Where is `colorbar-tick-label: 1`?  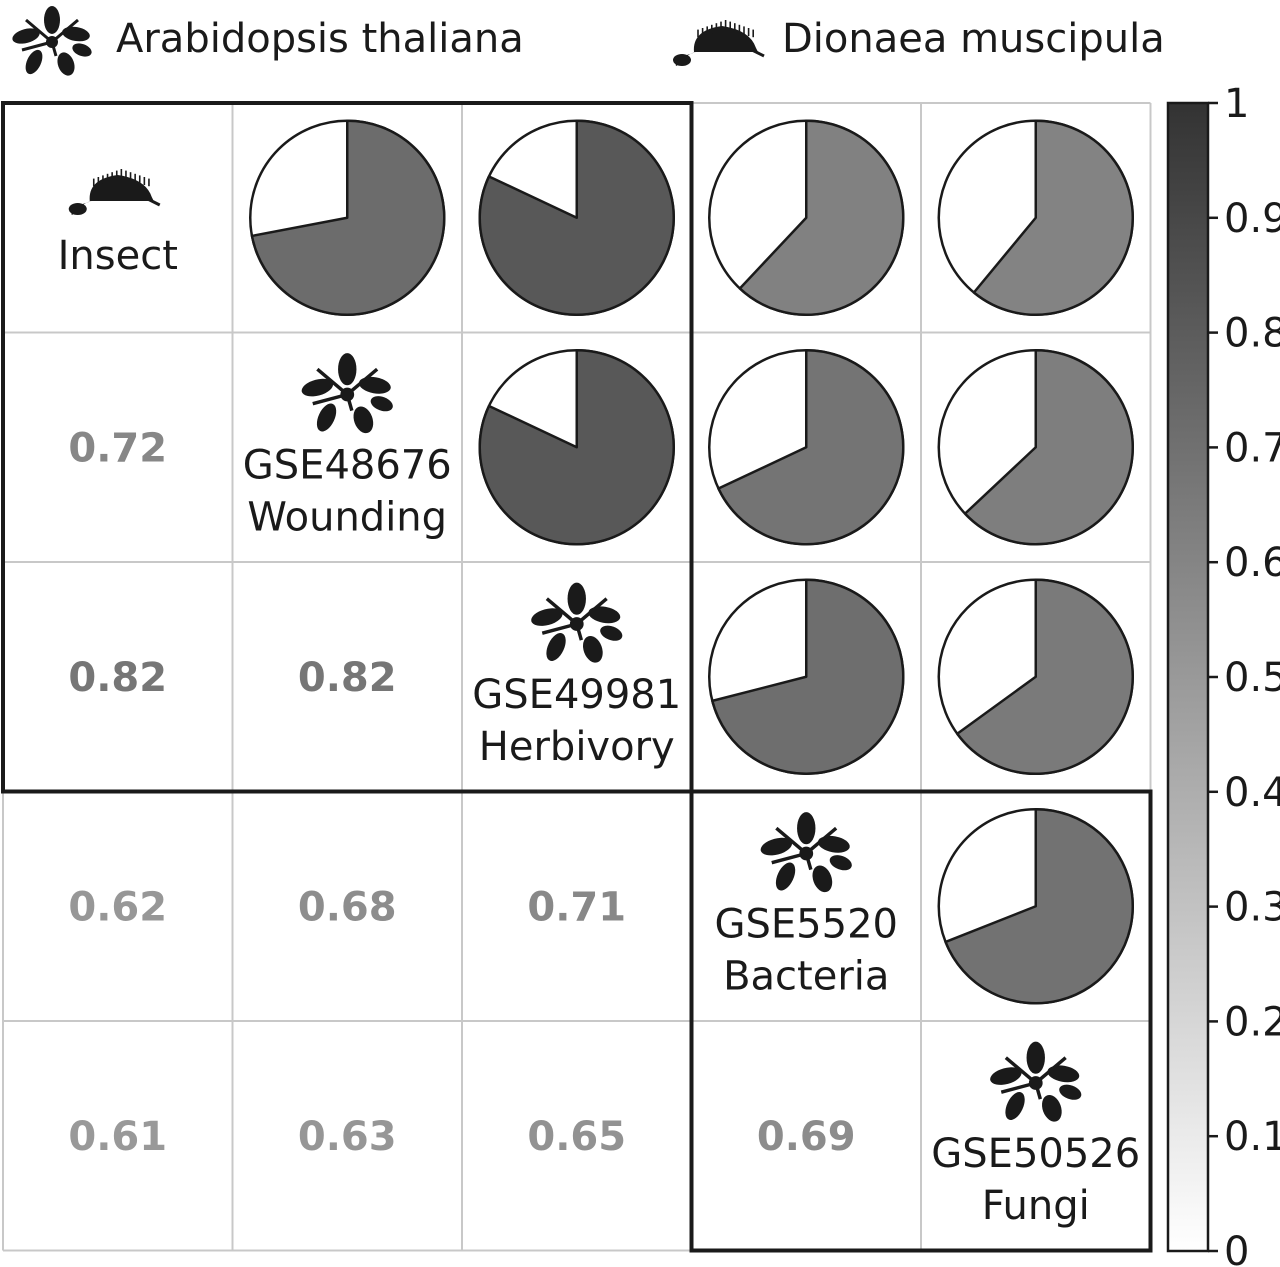 colorbar-tick-label: 1 is located at coordinates (1236, 104).